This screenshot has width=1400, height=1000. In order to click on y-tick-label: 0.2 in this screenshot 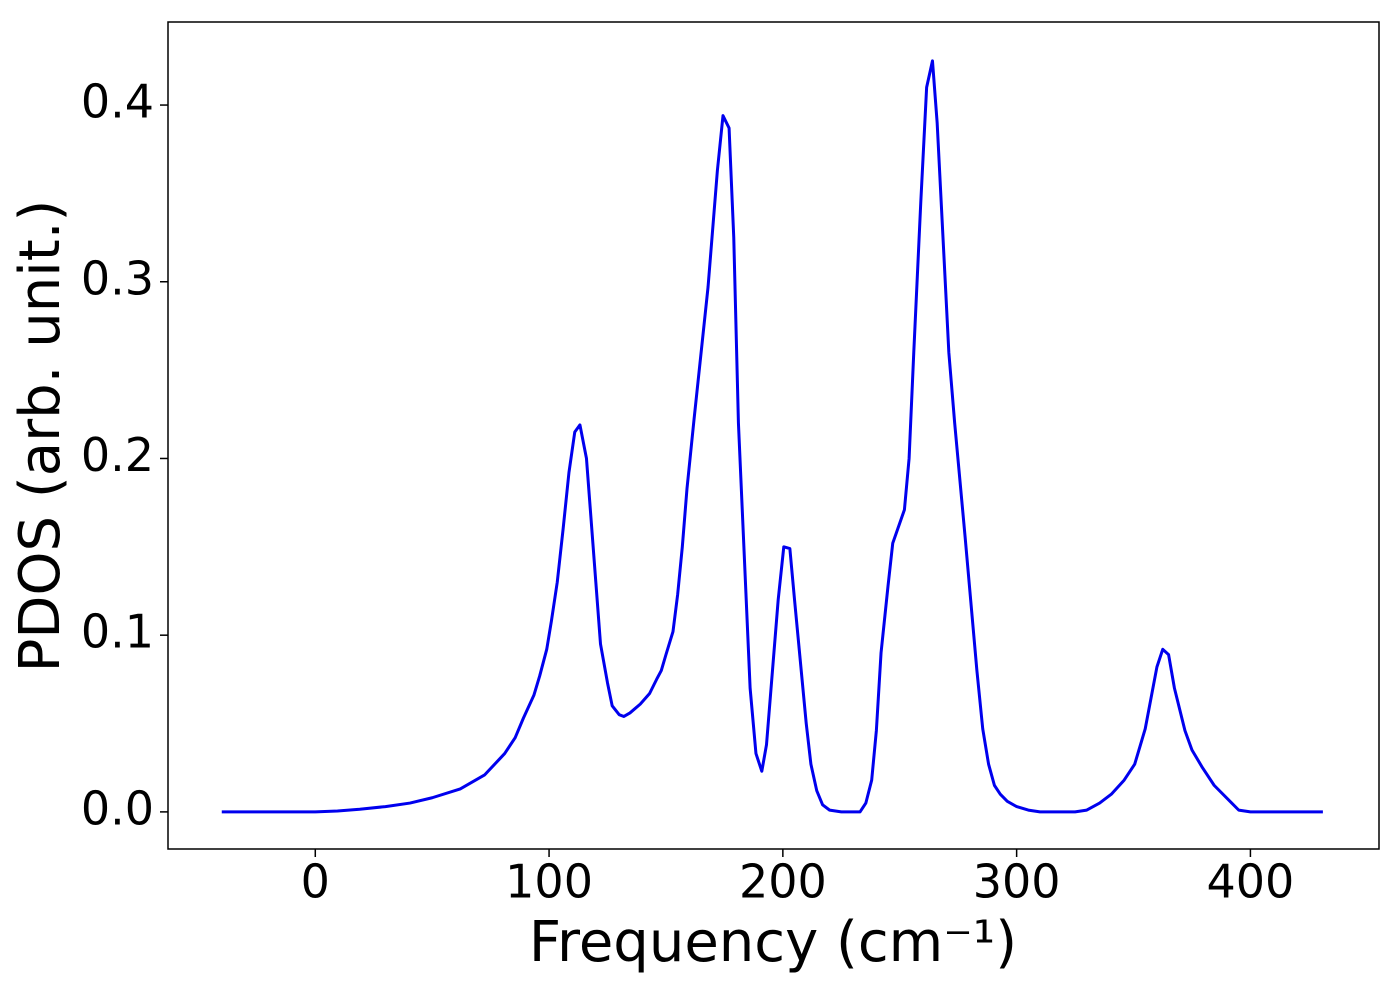, I will do `click(117, 455)`.